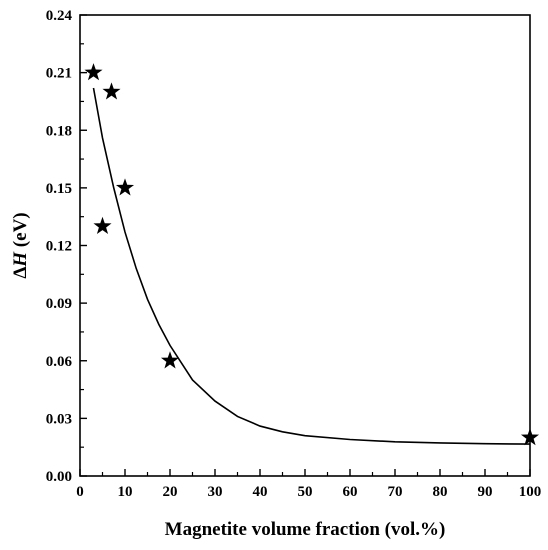 This screenshot has height=550, width=548. Describe the element at coordinates (59, 189) in the screenshot. I see `y-tick-label: 0.15` at that location.